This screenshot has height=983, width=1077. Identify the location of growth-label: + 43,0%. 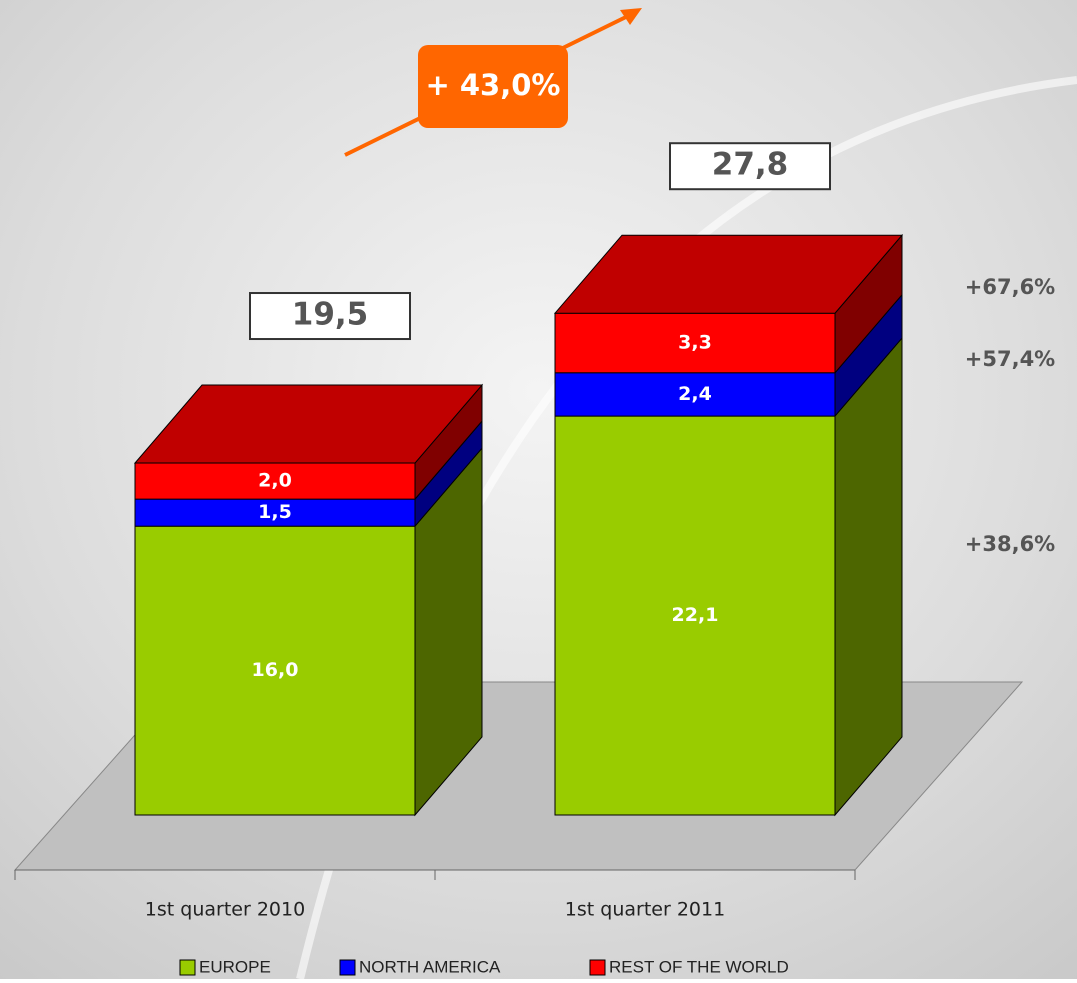
(492, 85).